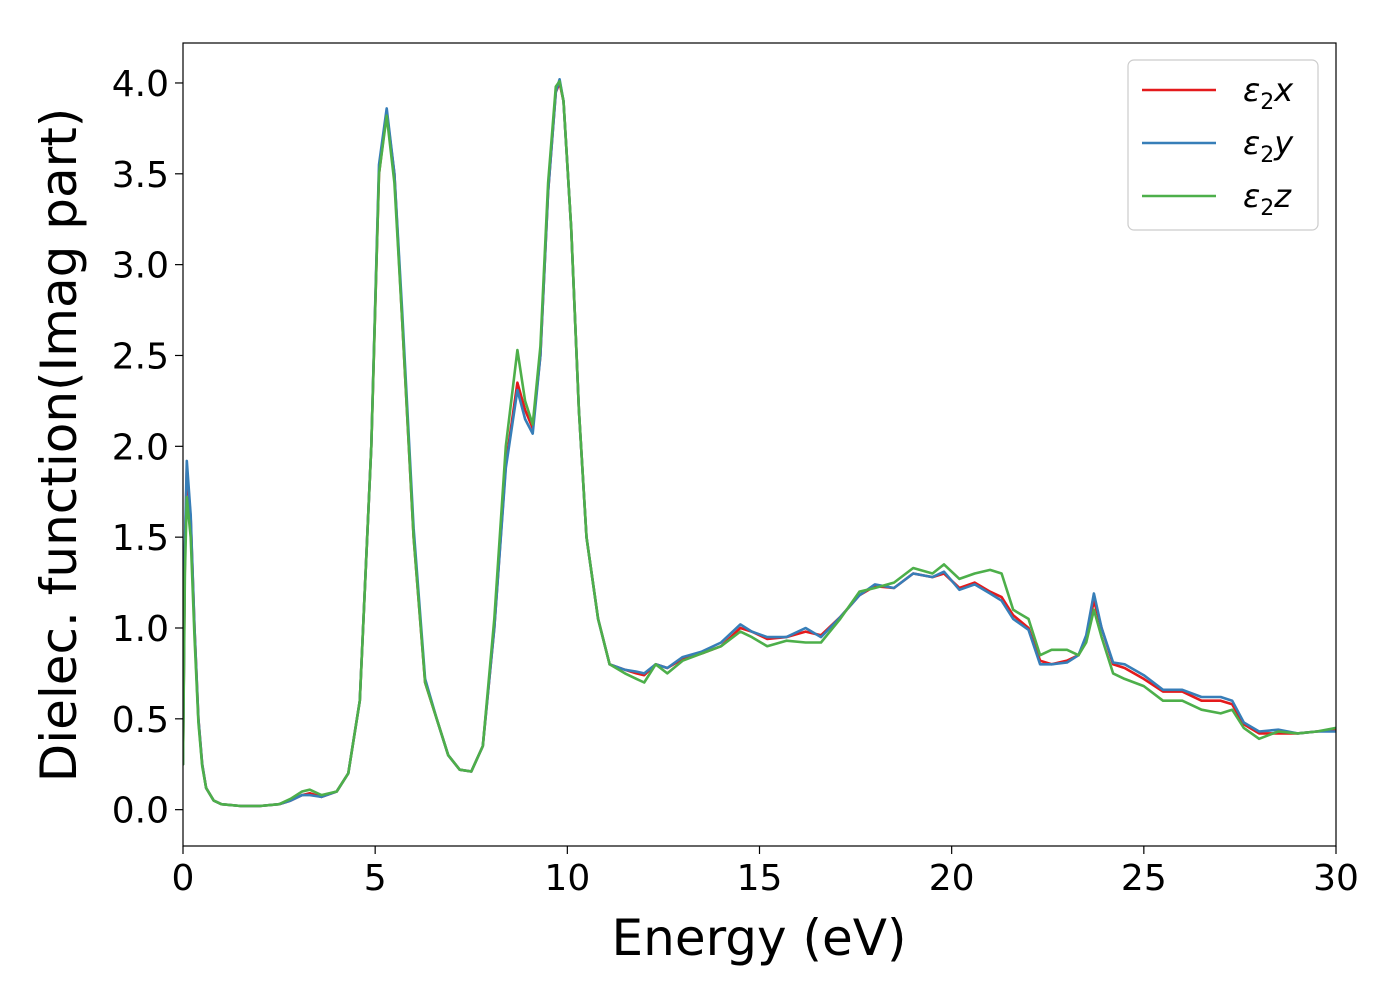 The image size is (1400, 1000). I want to click on legend-label-x: ε2x, so click(1268, 93).